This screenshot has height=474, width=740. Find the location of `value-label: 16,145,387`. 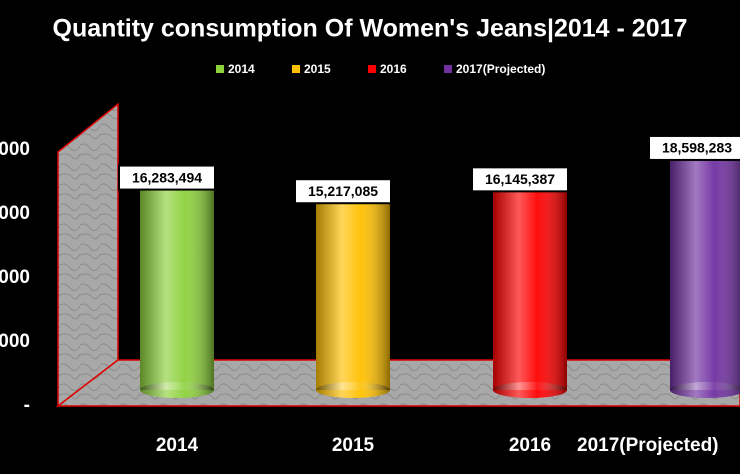

value-label: 16,145,387 is located at coordinates (520, 179).